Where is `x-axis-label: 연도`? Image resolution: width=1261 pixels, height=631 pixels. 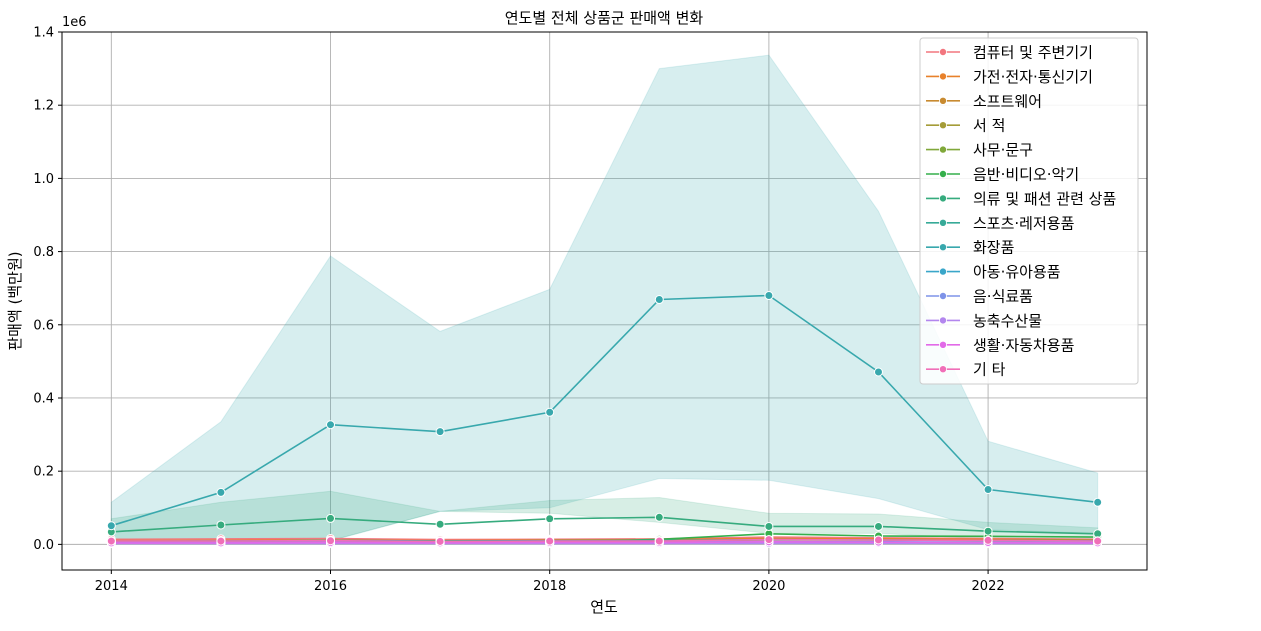 x-axis-label: 연도 is located at coordinates (604, 607).